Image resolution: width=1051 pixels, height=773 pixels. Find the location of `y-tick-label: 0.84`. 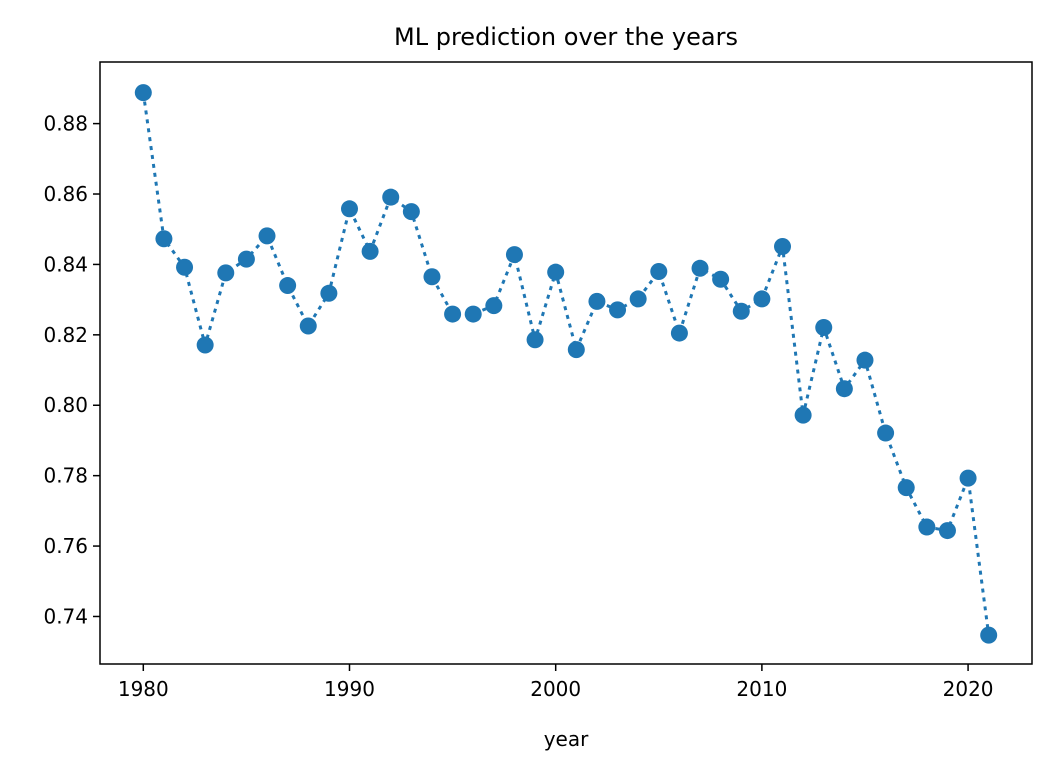

y-tick-label: 0.84 is located at coordinates (65, 264).